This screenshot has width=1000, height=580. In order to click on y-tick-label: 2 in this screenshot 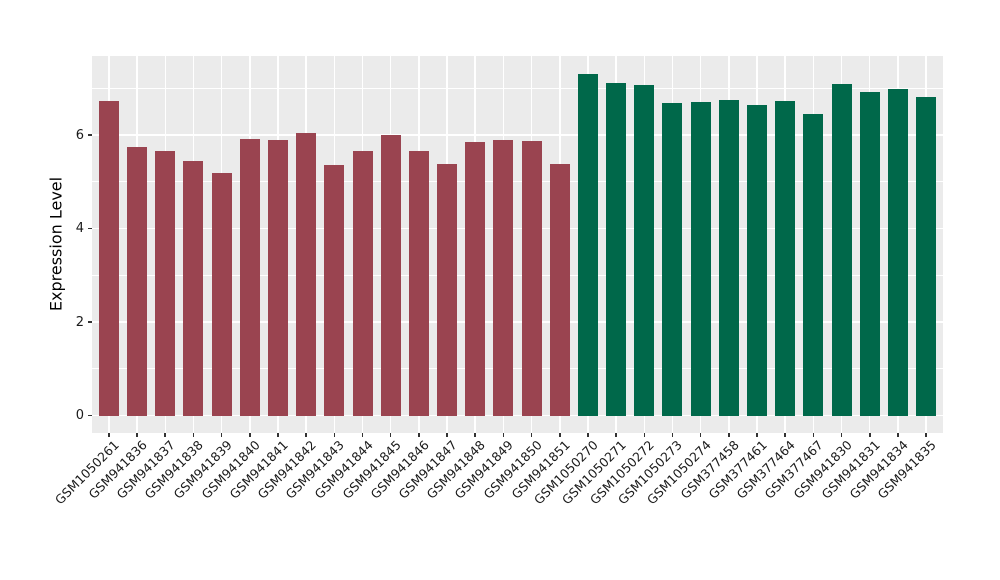, I will do `click(79, 322)`.